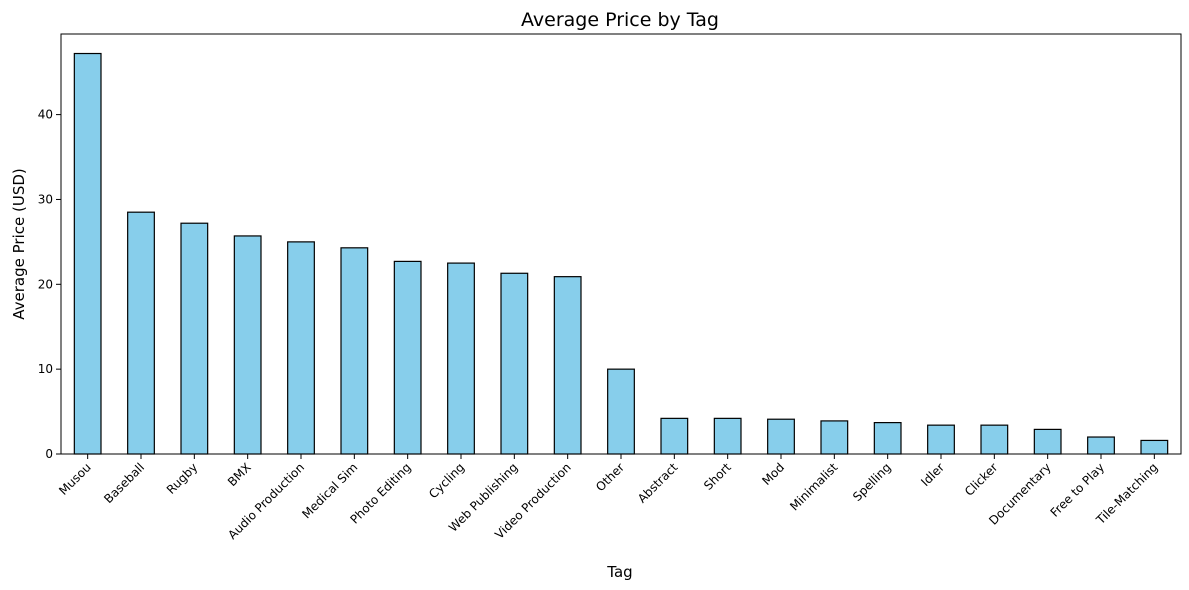 This screenshot has width=1189, height=590. Describe the element at coordinates (717, 476) in the screenshot. I see `x-tick-label: Short` at that location.